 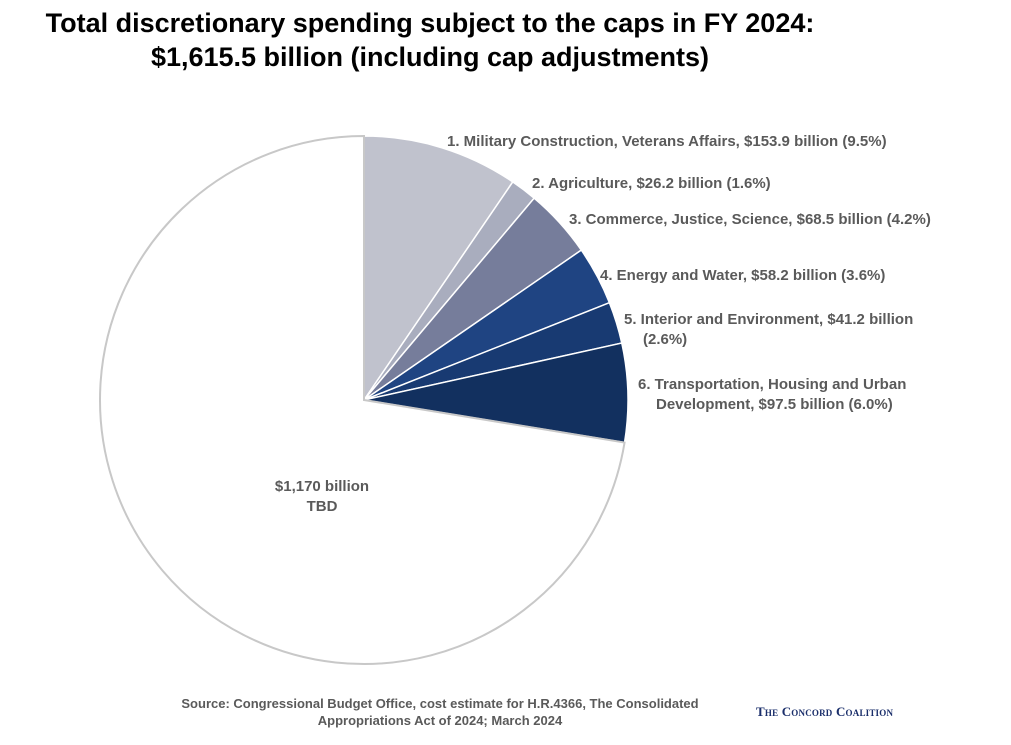 What do you see at coordinates (774, 404) in the screenshot?
I see `slice-label-6-line-2: Development, $97.5 billion (6.0%)` at bounding box center [774, 404].